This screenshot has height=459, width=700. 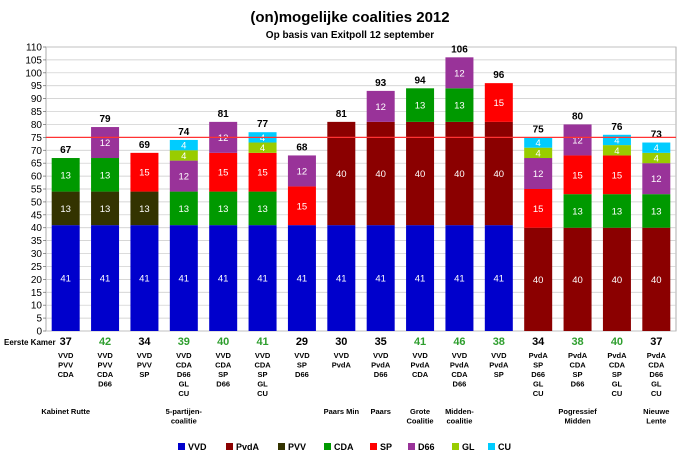 What do you see at coordinates (578, 116) in the screenshot?
I see `bar-total-label: 80` at bounding box center [578, 116].